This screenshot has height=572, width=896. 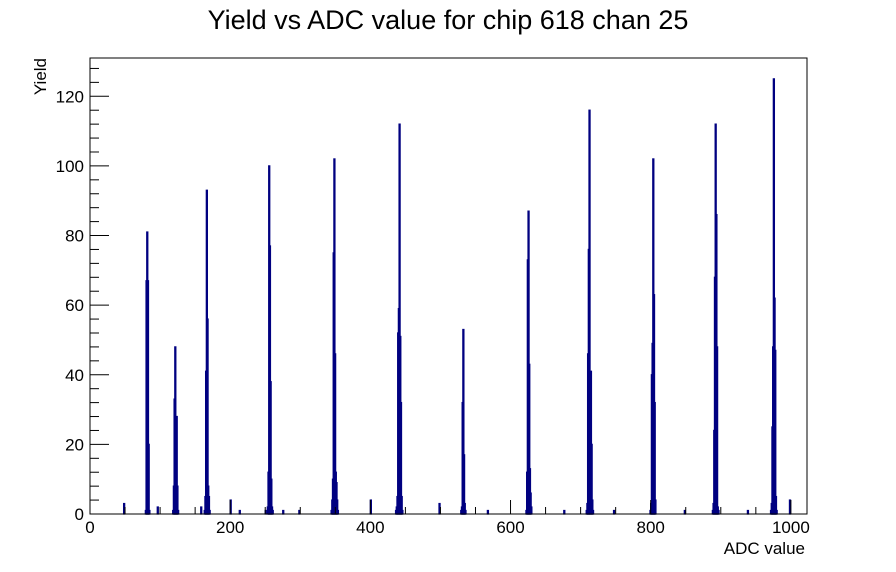 I want to click on y-axis-title: Yield, so click(x=40, y=76).